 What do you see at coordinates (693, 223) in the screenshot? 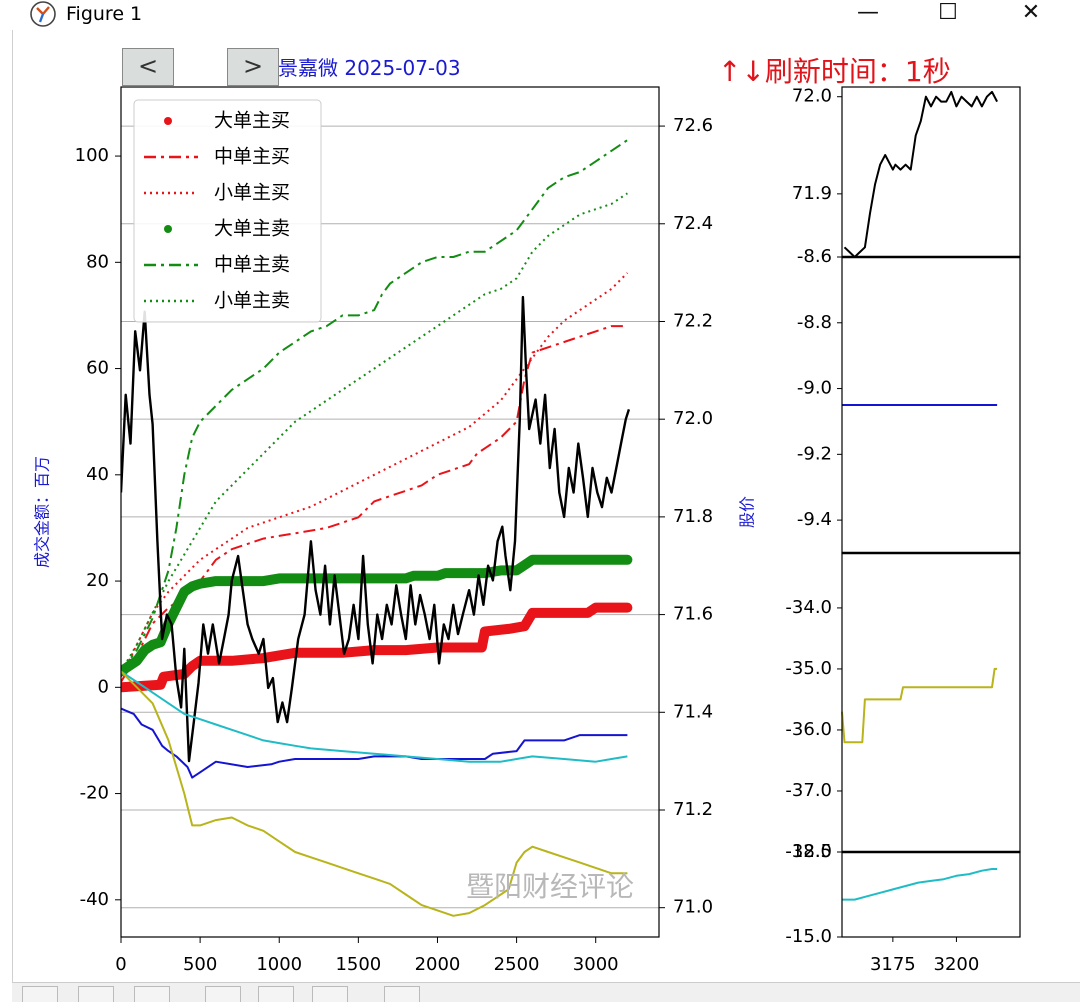
I see `y2-tick-label: 72.4` at bounding box center [693, 223].